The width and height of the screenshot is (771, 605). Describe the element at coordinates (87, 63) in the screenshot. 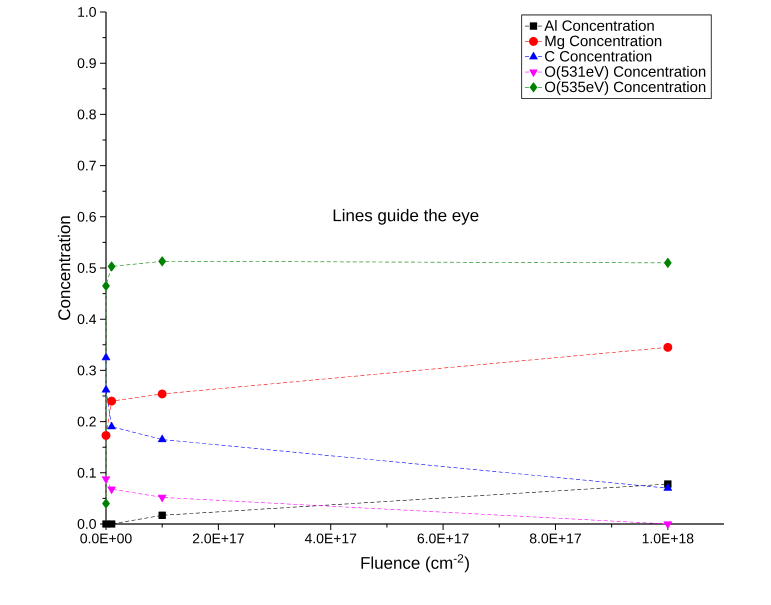

I see `y-tick-label: 0.9` at that location.